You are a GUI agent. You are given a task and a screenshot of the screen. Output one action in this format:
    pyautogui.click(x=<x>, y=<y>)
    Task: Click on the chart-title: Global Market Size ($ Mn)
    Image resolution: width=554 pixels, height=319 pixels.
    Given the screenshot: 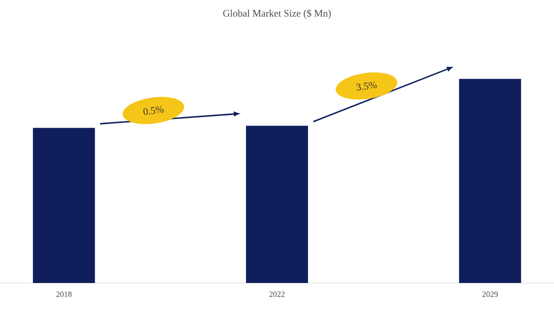 What is the action you would take?
    pyautogui.click(x=277, y=14)
    